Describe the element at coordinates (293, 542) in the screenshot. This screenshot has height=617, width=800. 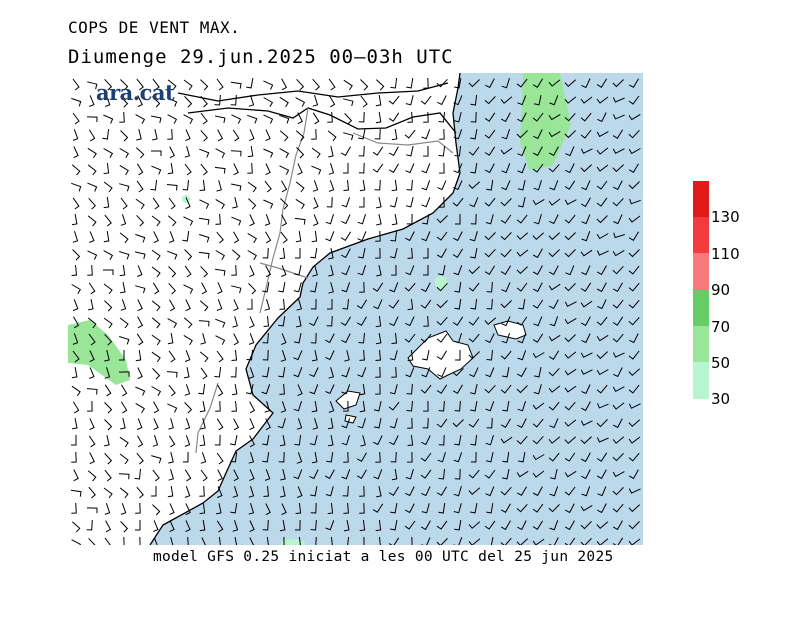
I see `gust-patch-south` at that location.